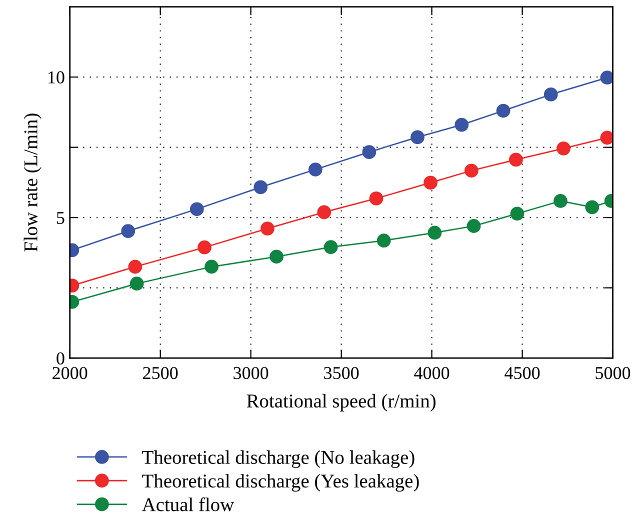  I want to click on legend-label: Theoretical discharge (Yes leakage), so click(280, 483).